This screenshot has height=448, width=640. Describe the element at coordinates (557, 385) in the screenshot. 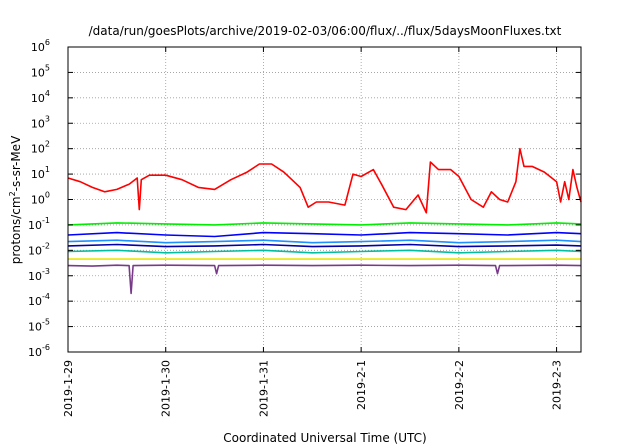

I see `x-tick-label: 2019-2-3` at that location.